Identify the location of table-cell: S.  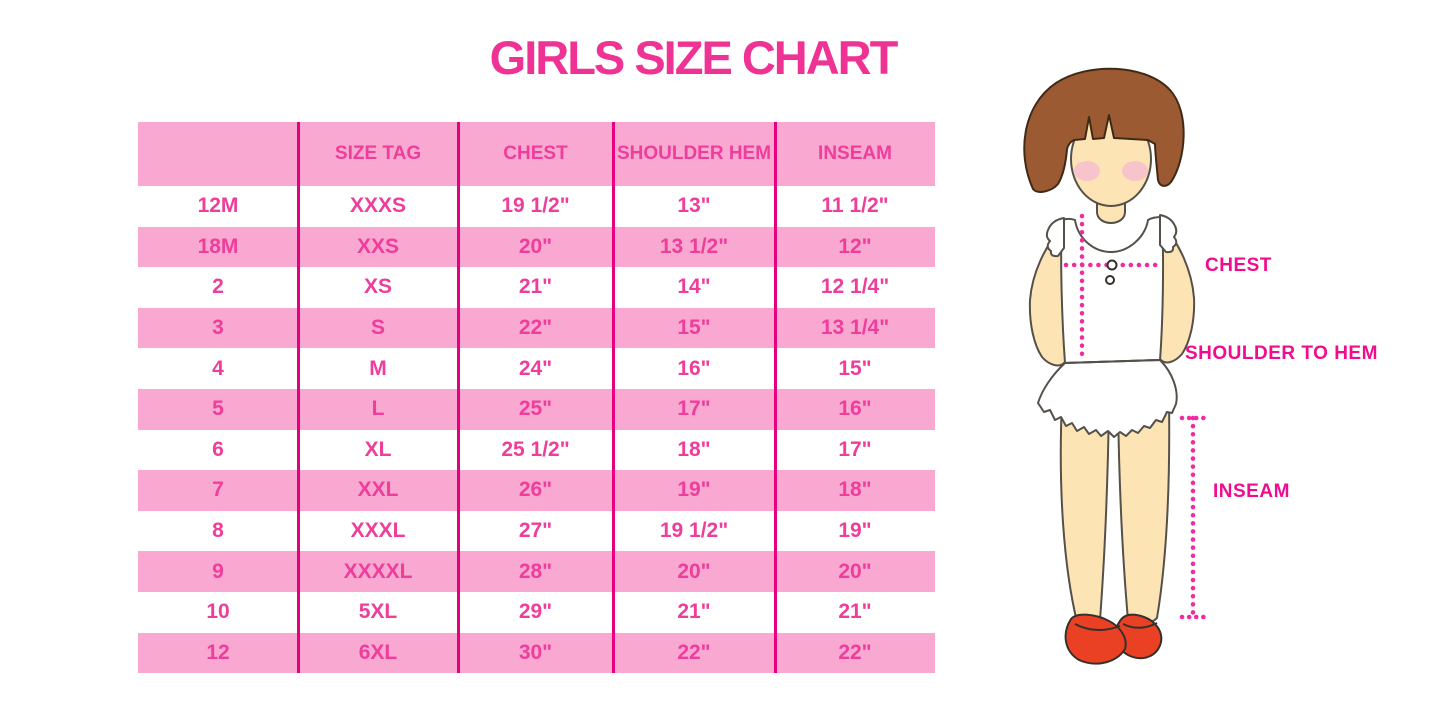
(377, 328).